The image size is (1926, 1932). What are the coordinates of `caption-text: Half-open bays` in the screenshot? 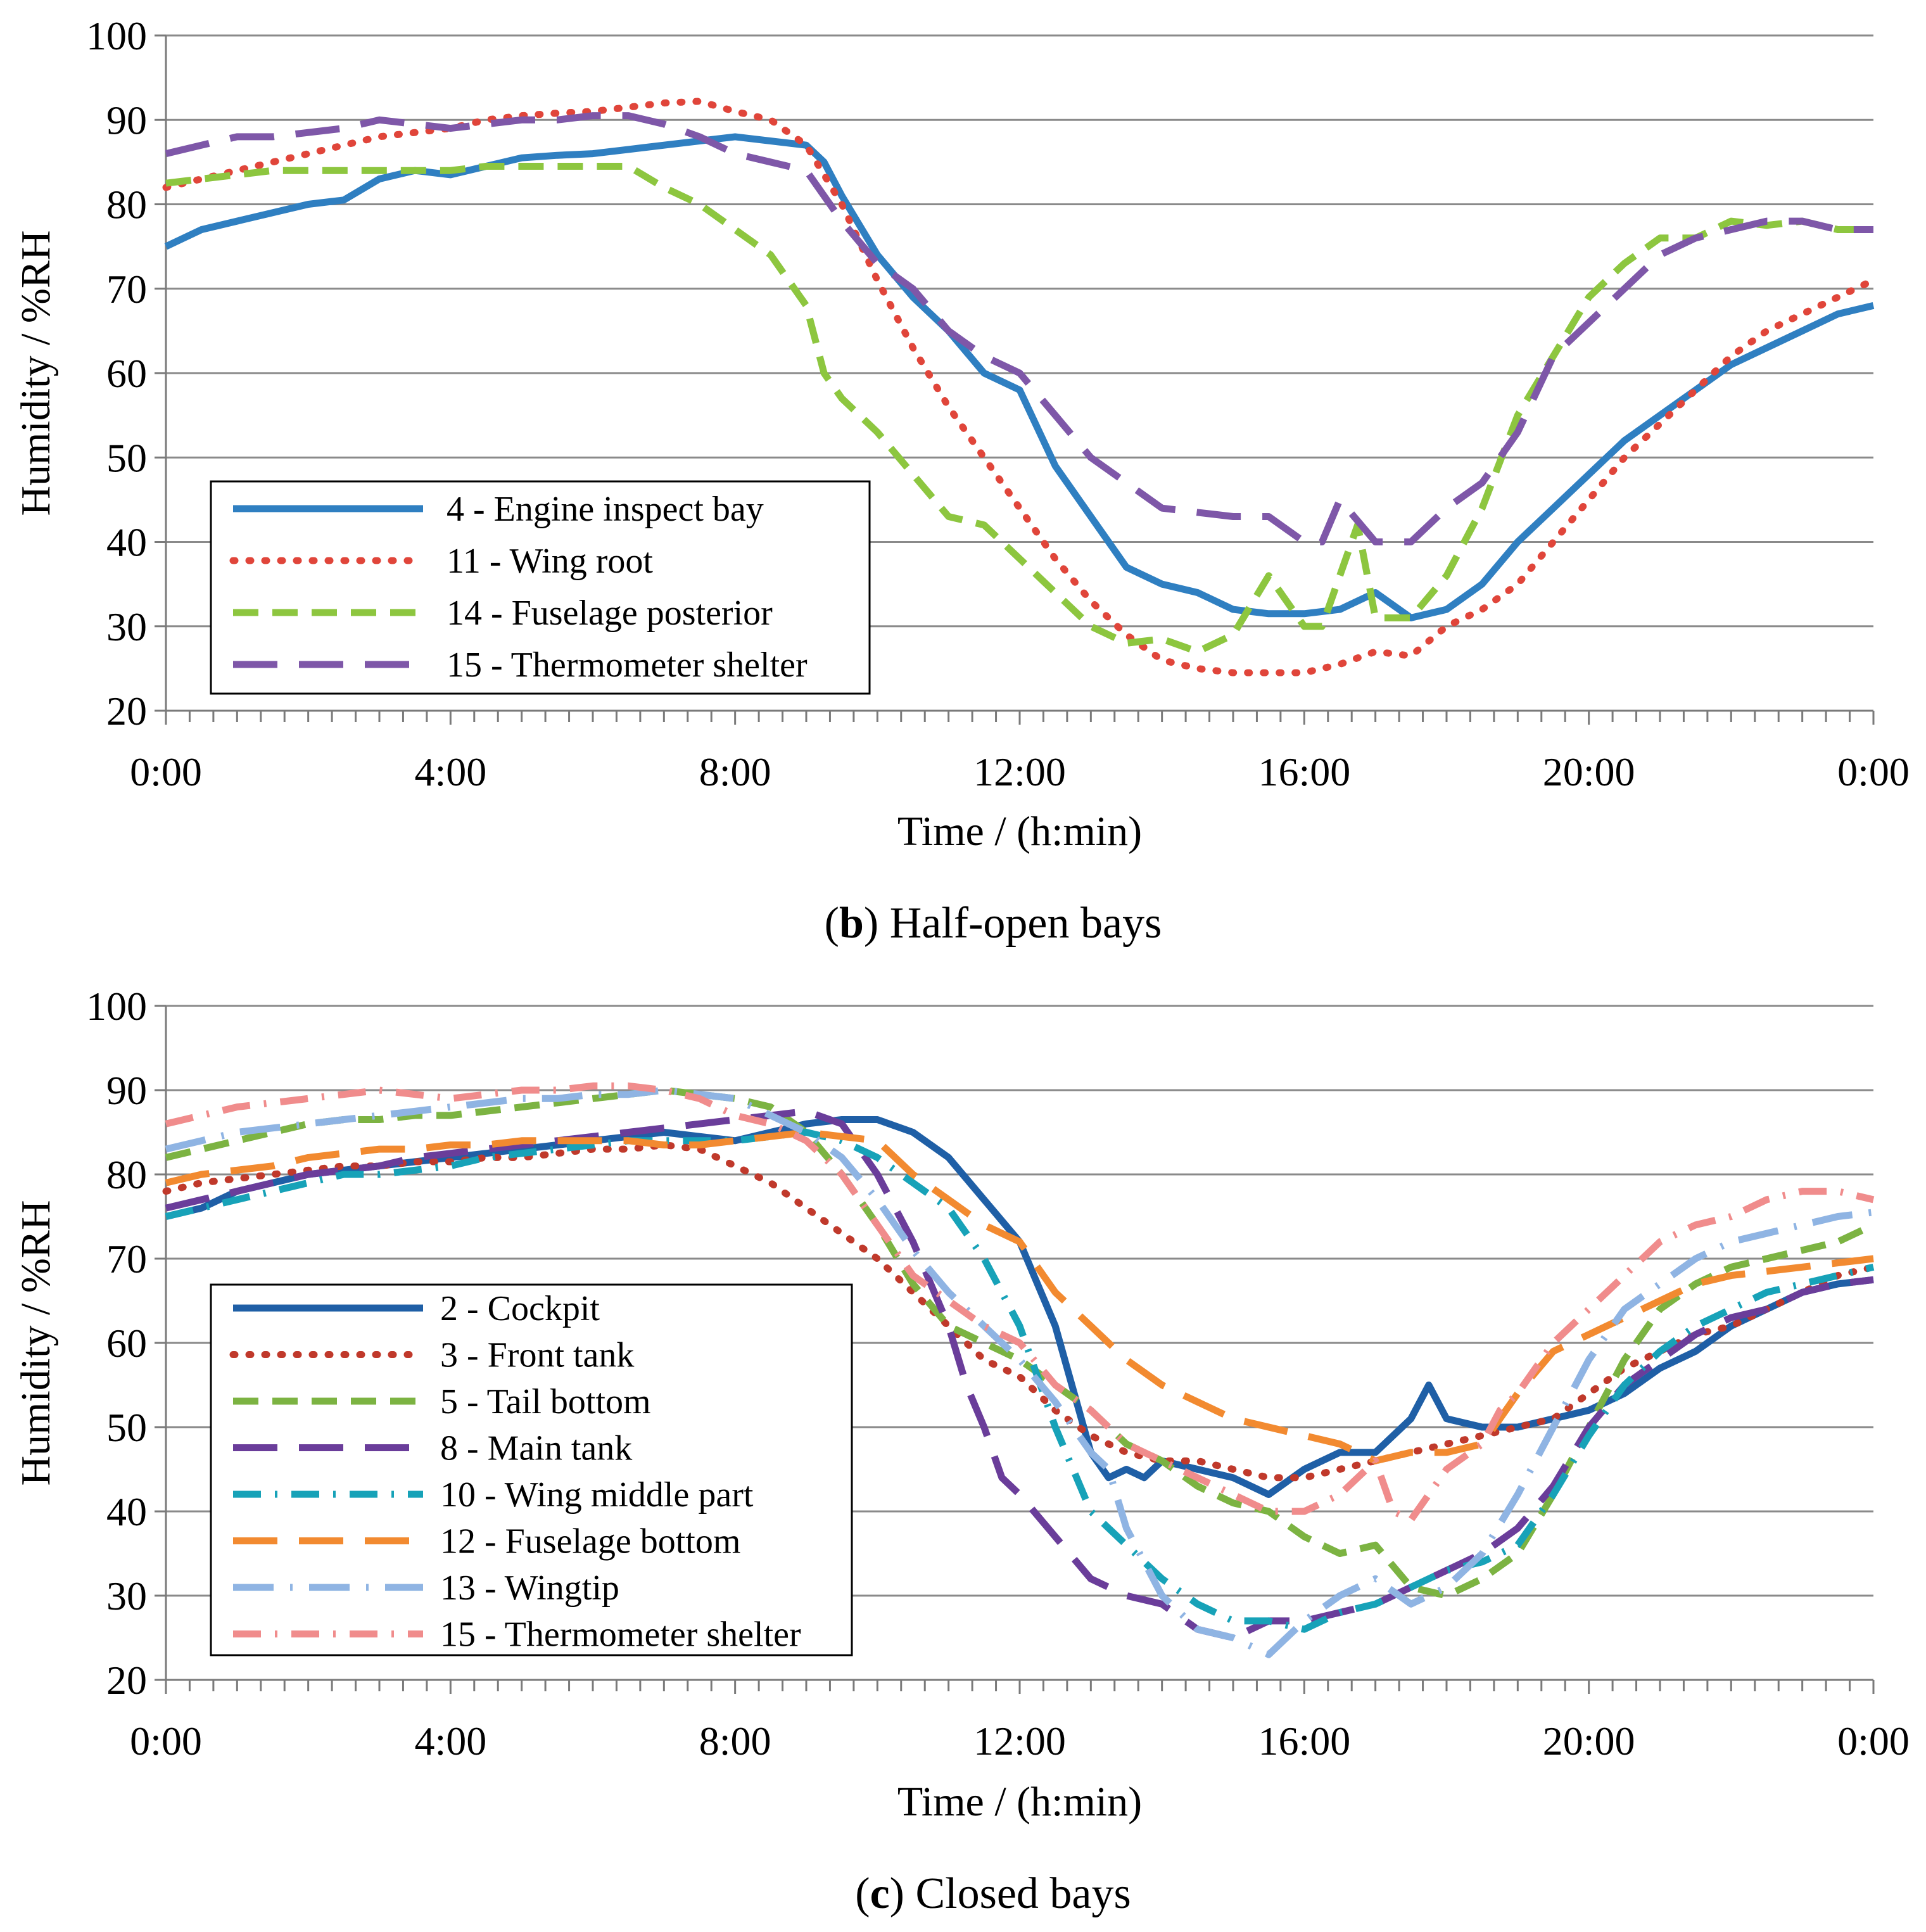 It's located at (1026, 923).